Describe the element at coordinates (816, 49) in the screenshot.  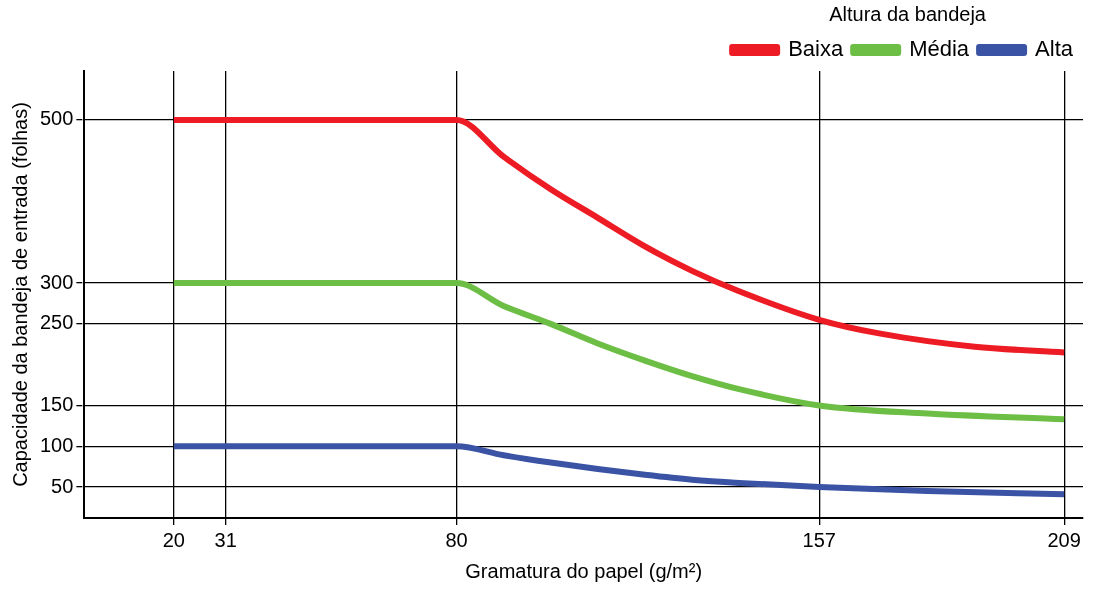
I see `legend-label: Baixa` at that location.